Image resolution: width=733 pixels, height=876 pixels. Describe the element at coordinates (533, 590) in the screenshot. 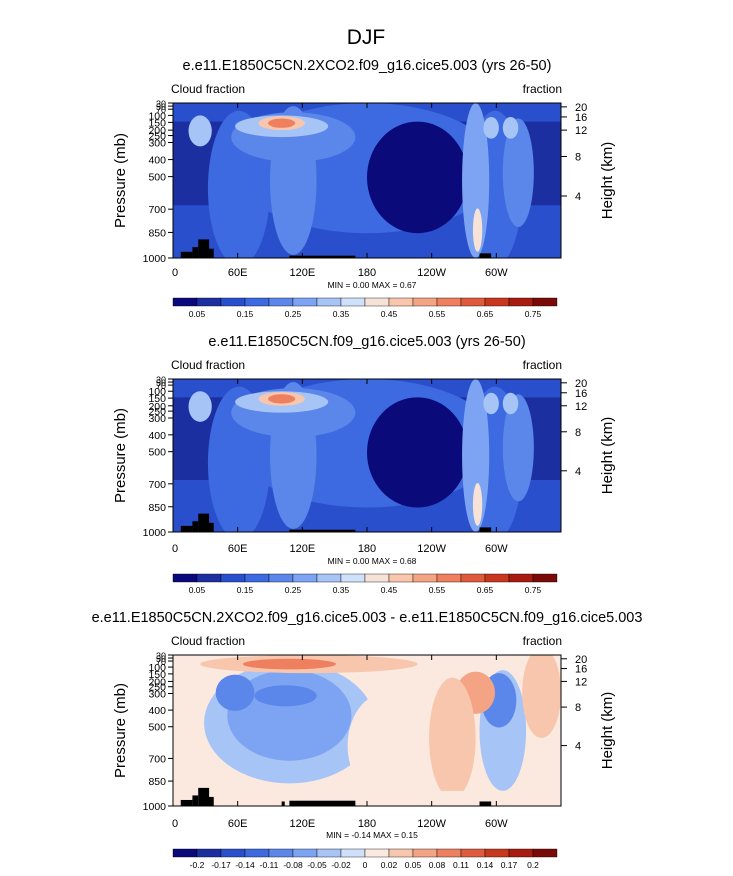

I see `colorbar-label: 0.75` at that location.